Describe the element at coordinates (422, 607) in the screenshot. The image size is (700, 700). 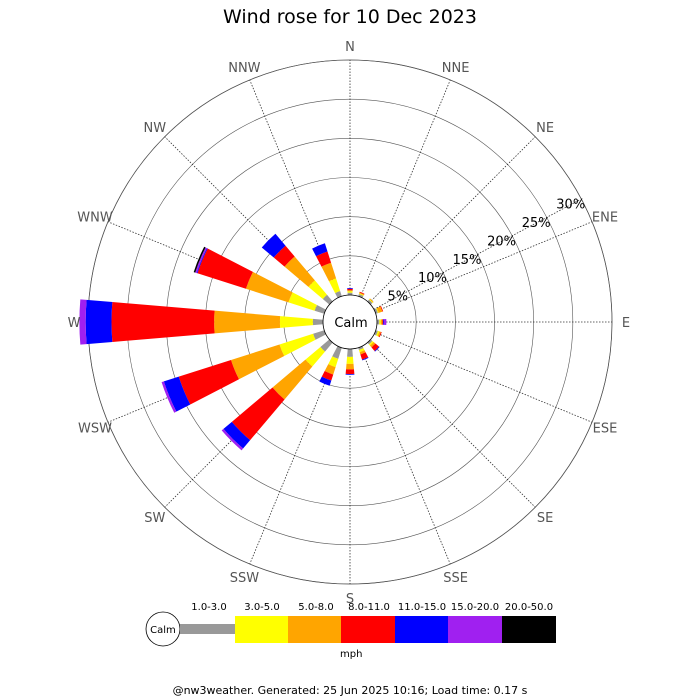
I see `legend-label-5: 11.0-15.0` at that location.